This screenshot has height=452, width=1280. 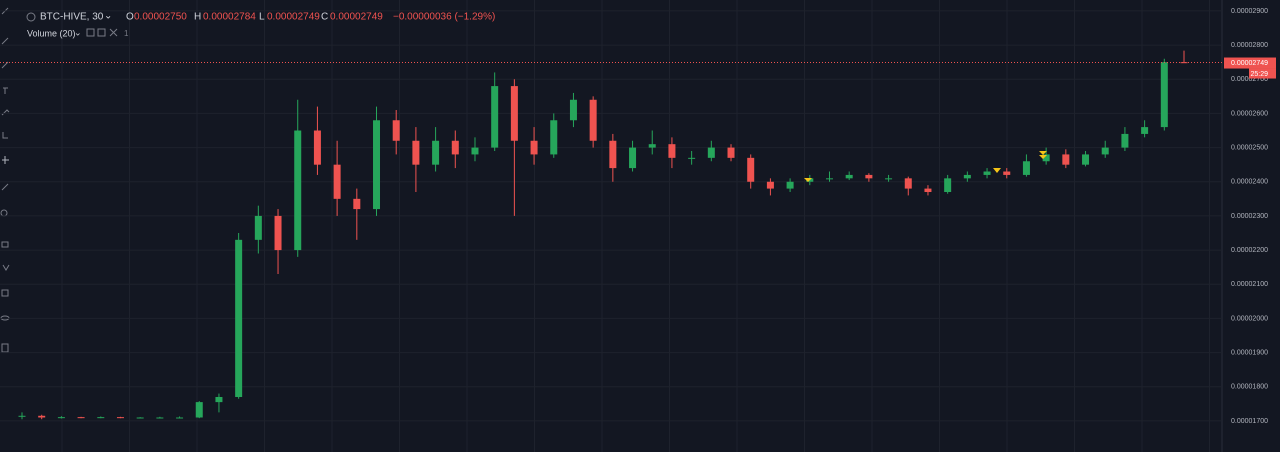 I want to click on ohlc-value: 0.00002749, so click(x=293, y=17).